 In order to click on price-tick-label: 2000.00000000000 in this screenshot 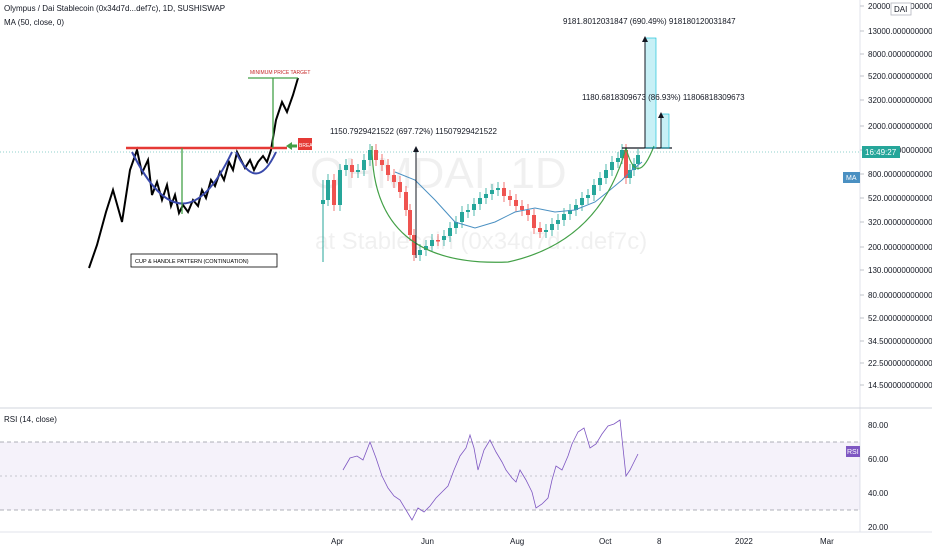, I will do `click(900, 126)`.